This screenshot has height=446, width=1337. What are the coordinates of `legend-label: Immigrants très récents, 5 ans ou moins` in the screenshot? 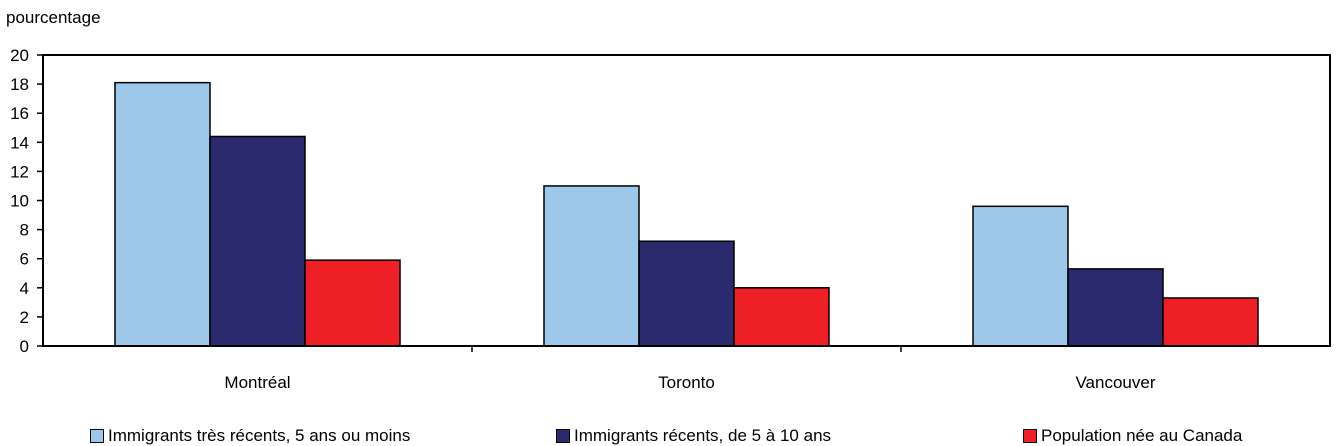 It's located at (259, 435).